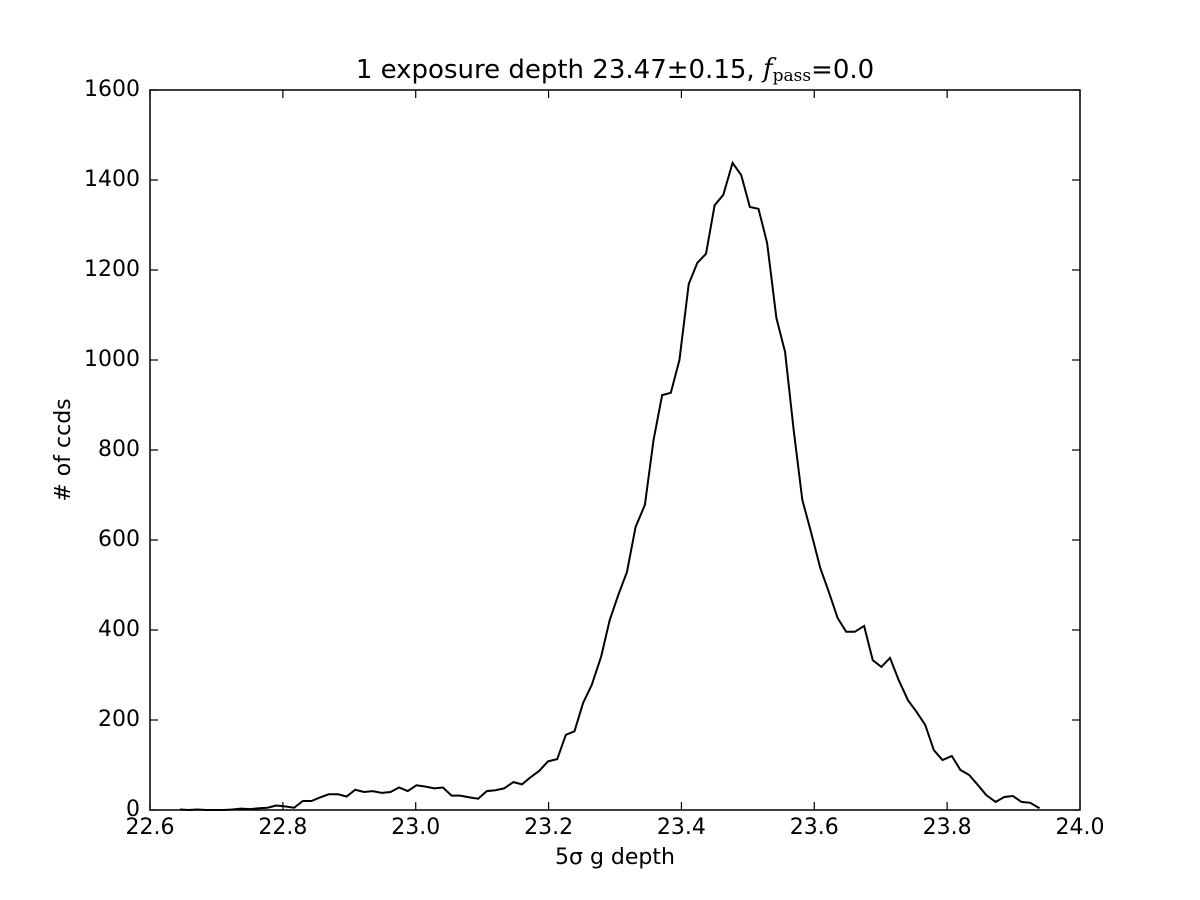 The height and width of the screenshot is (900, 1200). Describe the element at coordinates (119, 629) in the screenshot. I see `y-tick-label: 400` at that location.